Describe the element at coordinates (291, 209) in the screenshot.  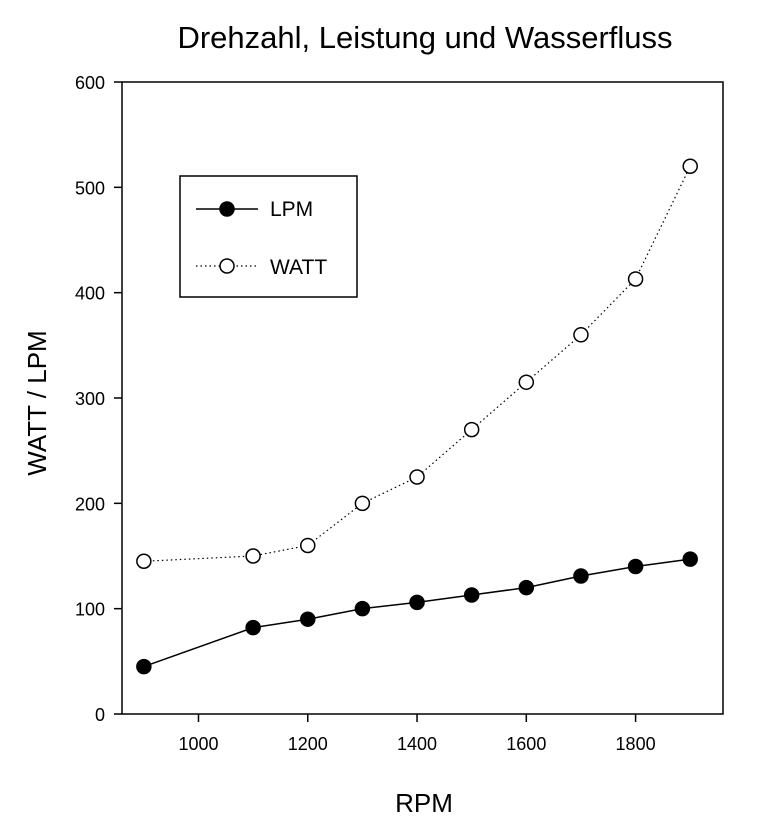
I see `legend-label-lpm: LPM` at that location.